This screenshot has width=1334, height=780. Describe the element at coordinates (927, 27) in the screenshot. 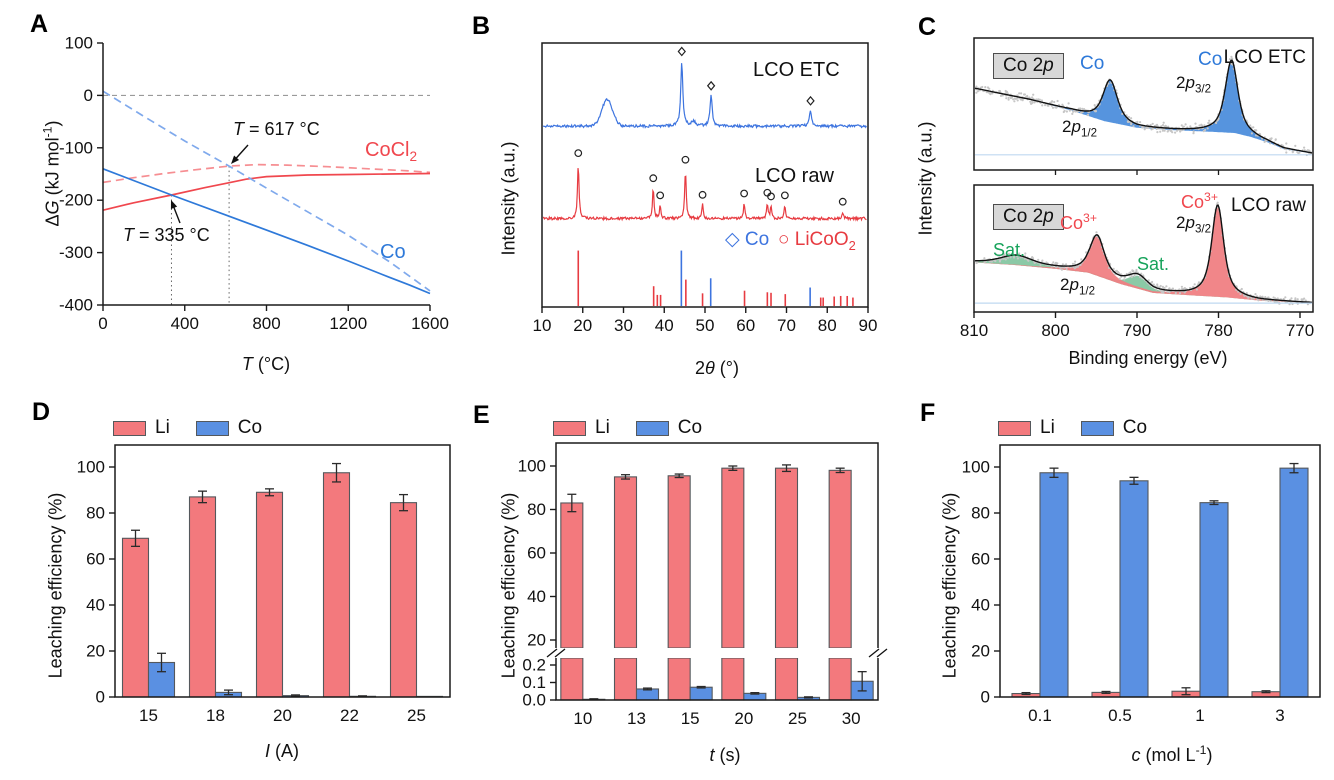

I see `panel-letter-c: C` at that location.